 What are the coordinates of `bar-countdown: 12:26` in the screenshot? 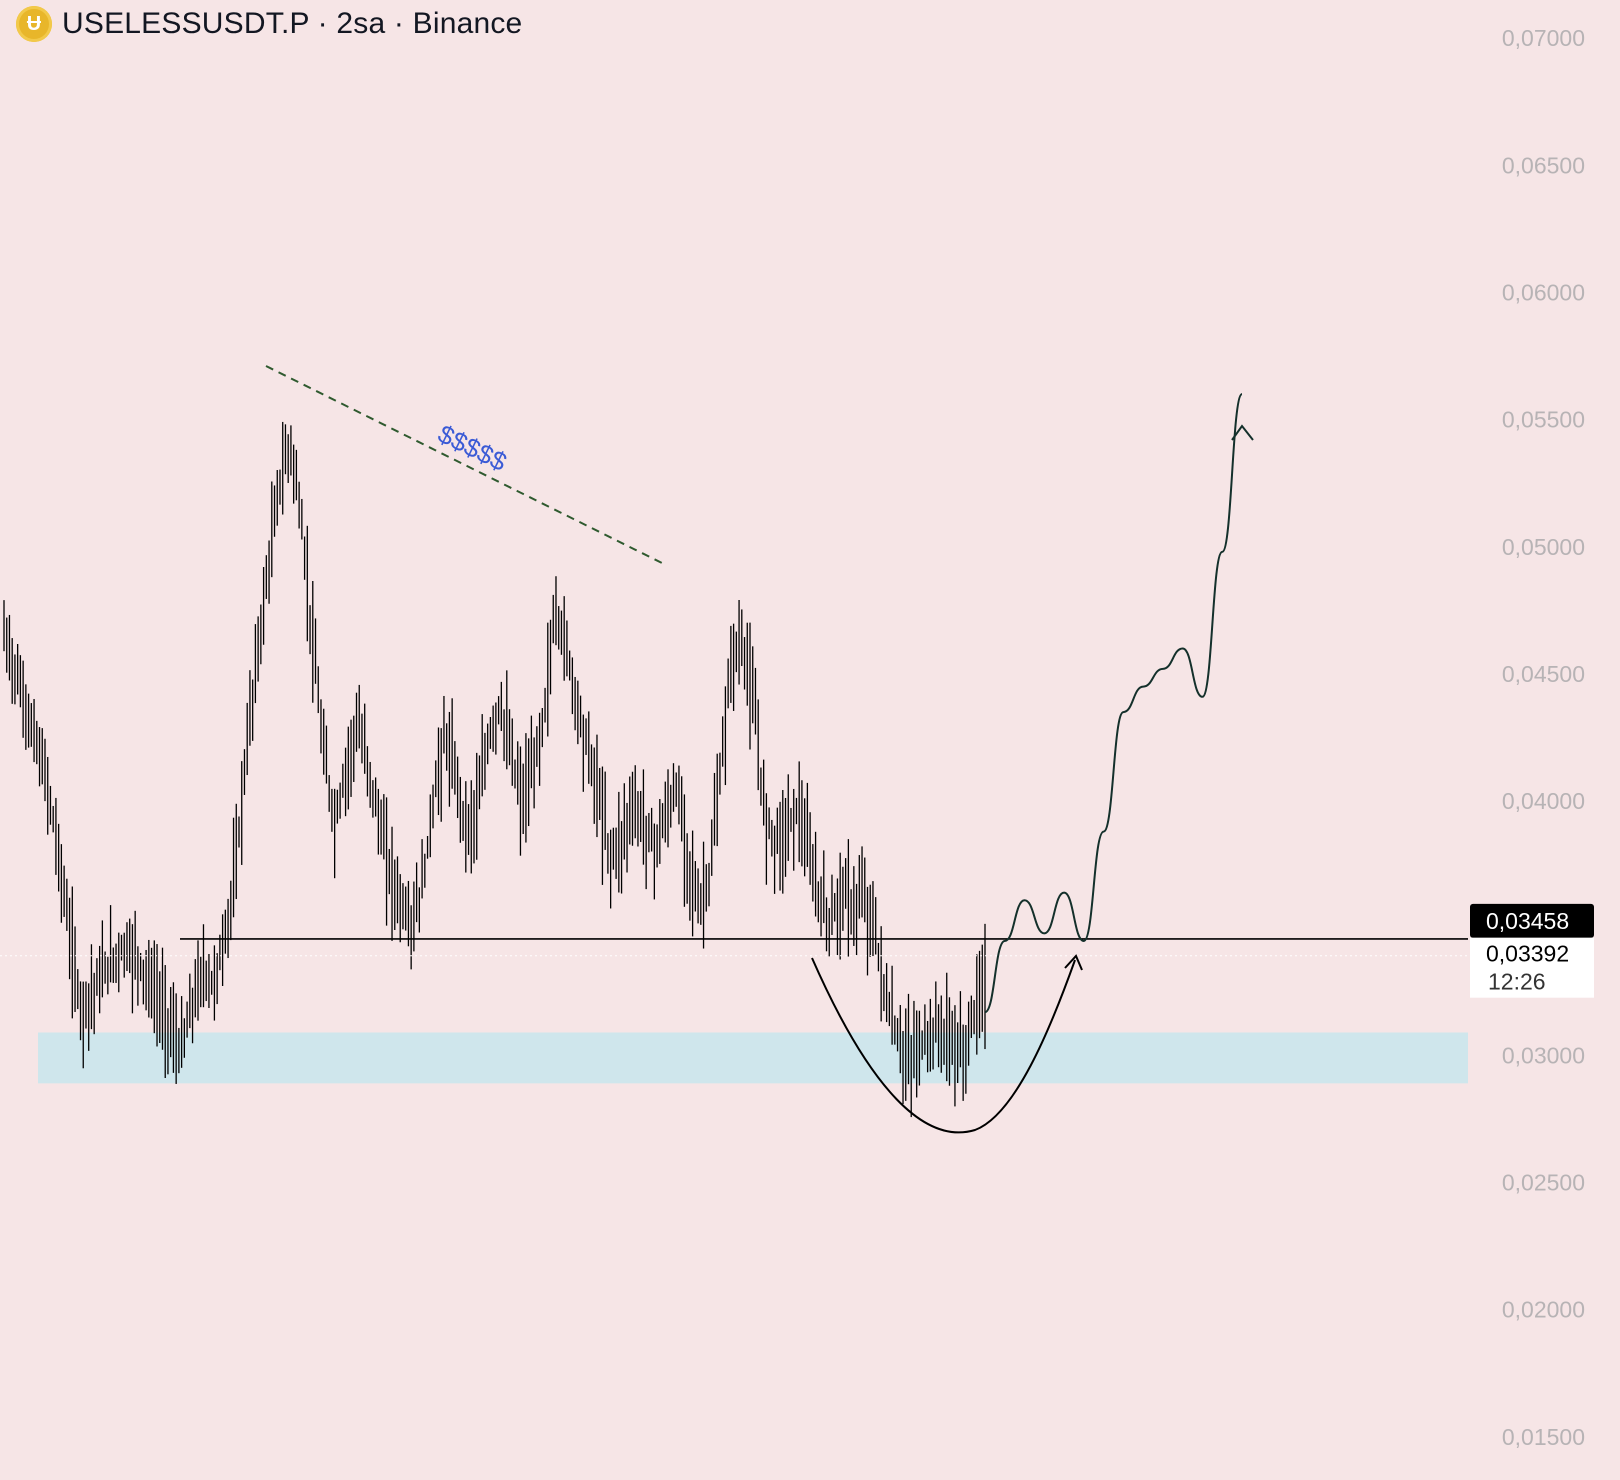 It's located at (1517, 982).